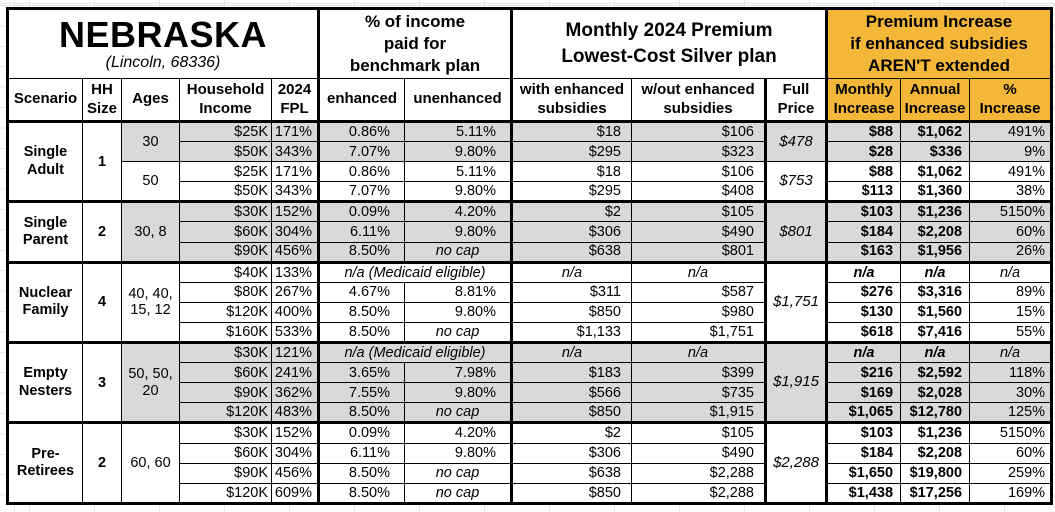  Describe the element at coordinates (935, 192) in the screenshot. I see `cell-annual-increase: $1,360` at that location.